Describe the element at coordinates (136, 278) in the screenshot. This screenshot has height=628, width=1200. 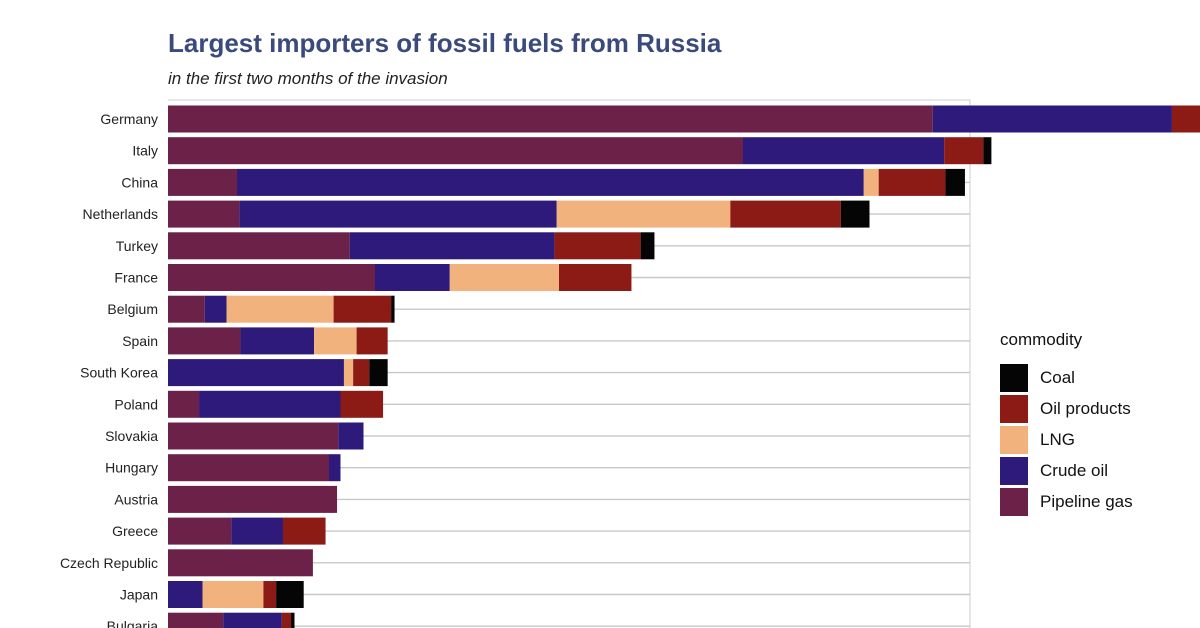
I see `category-label: France` at that location.